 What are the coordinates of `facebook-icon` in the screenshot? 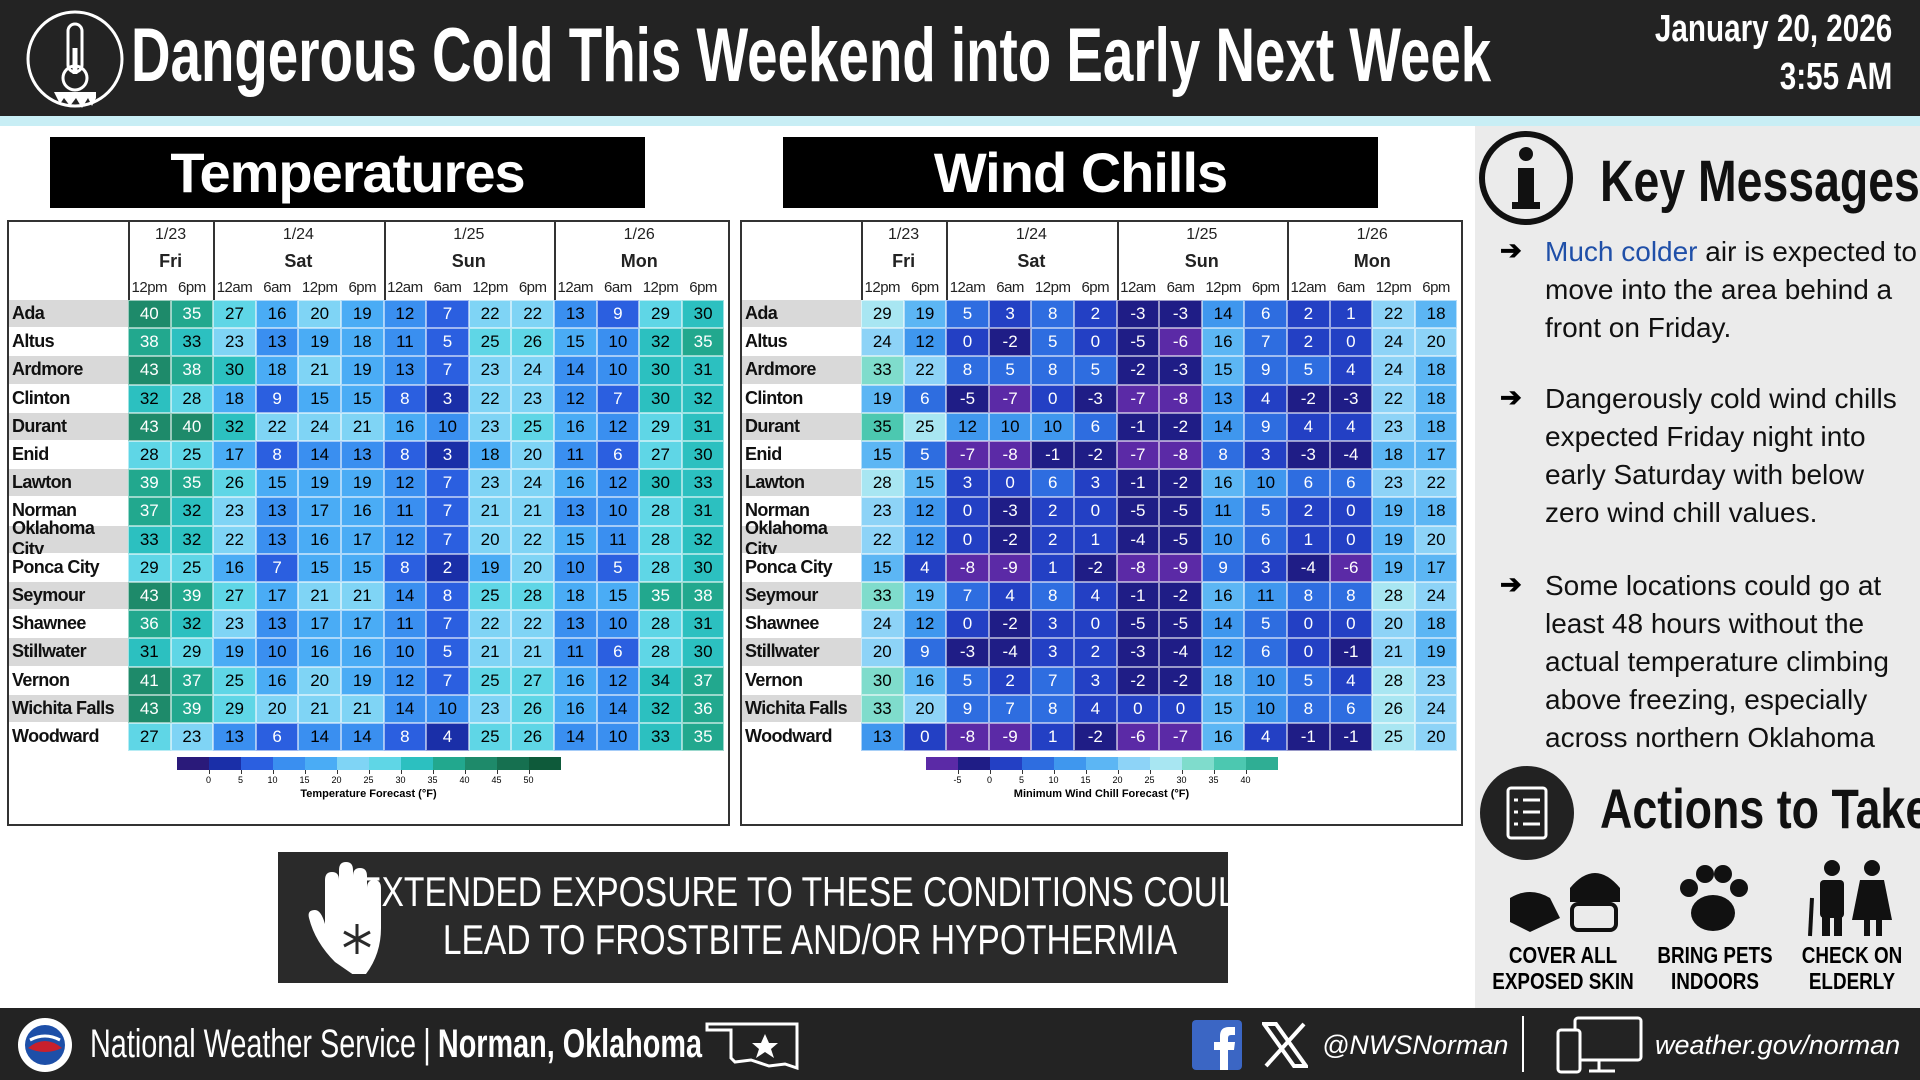 It's located at (1217, 1045).